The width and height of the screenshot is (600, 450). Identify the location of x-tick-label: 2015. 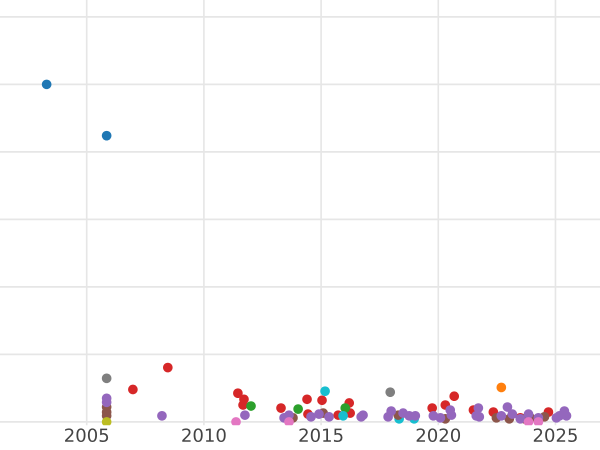
(320, 435).